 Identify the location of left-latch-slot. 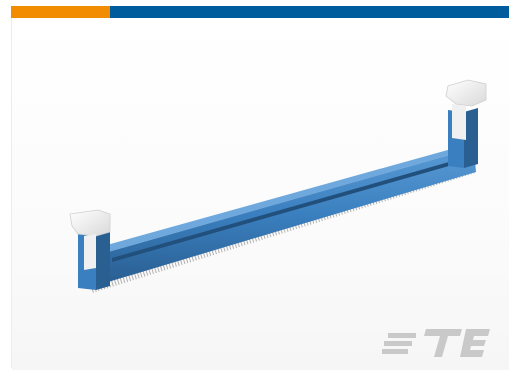
(90, 252).